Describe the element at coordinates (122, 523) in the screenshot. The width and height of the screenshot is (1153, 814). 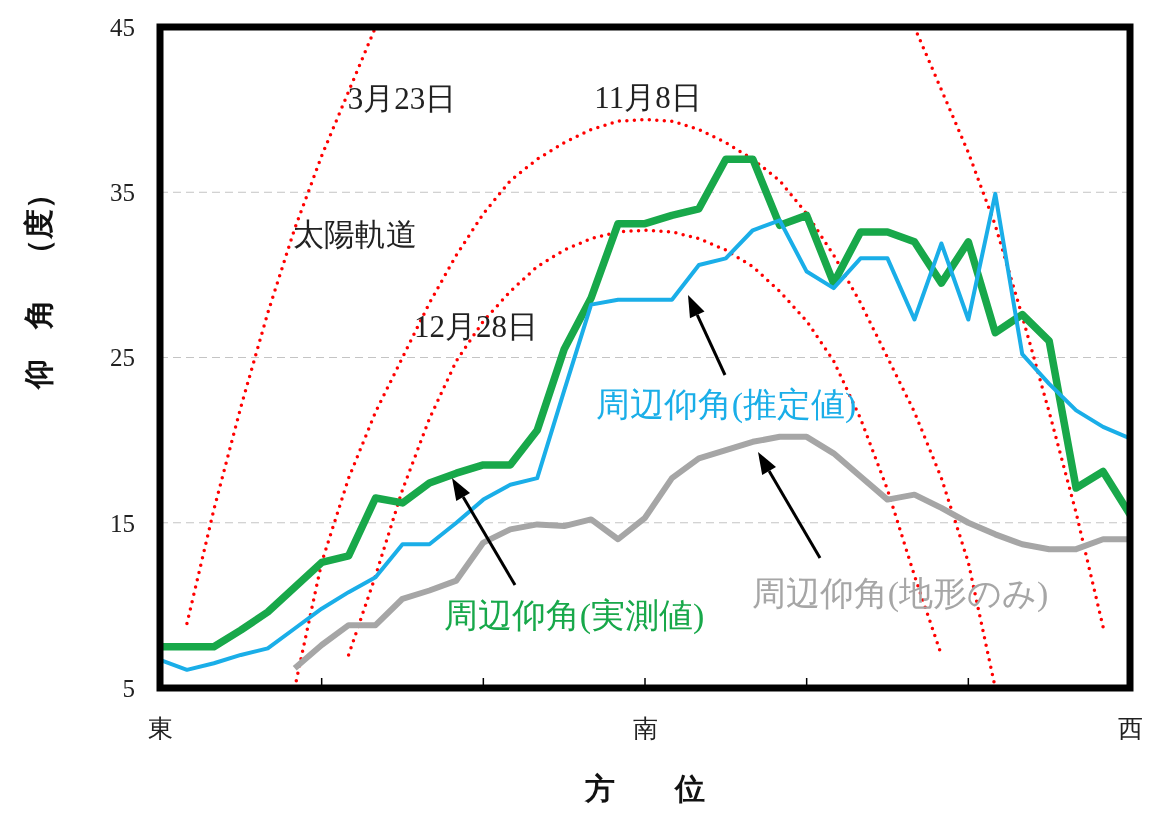
I see `y-tick-label: 15` at that location.